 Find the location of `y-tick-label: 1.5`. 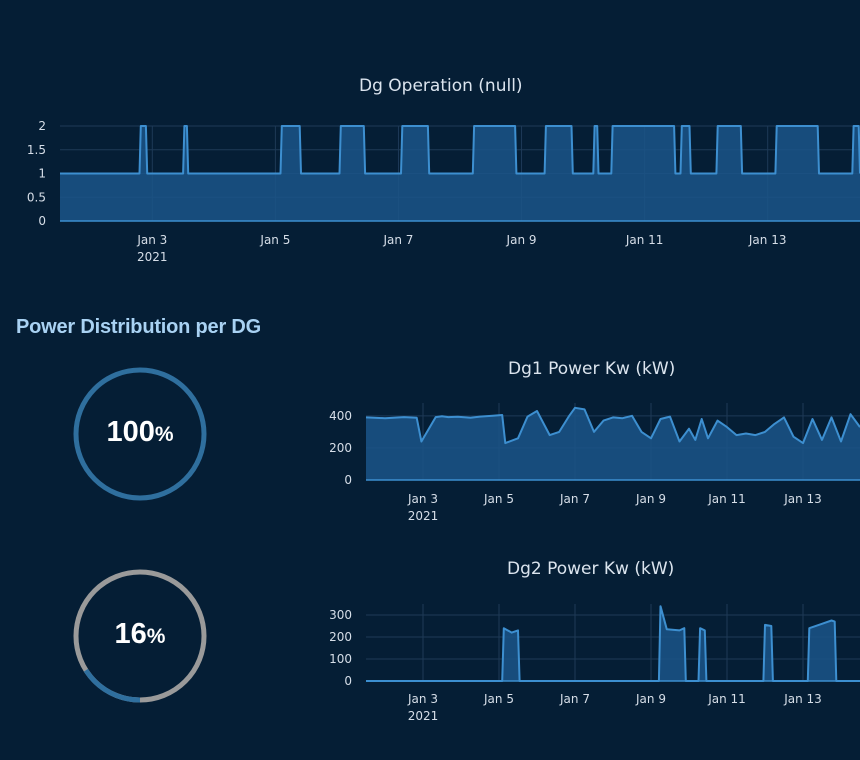

y-tick-label: 1.5 is located at coordinates (36, 150).